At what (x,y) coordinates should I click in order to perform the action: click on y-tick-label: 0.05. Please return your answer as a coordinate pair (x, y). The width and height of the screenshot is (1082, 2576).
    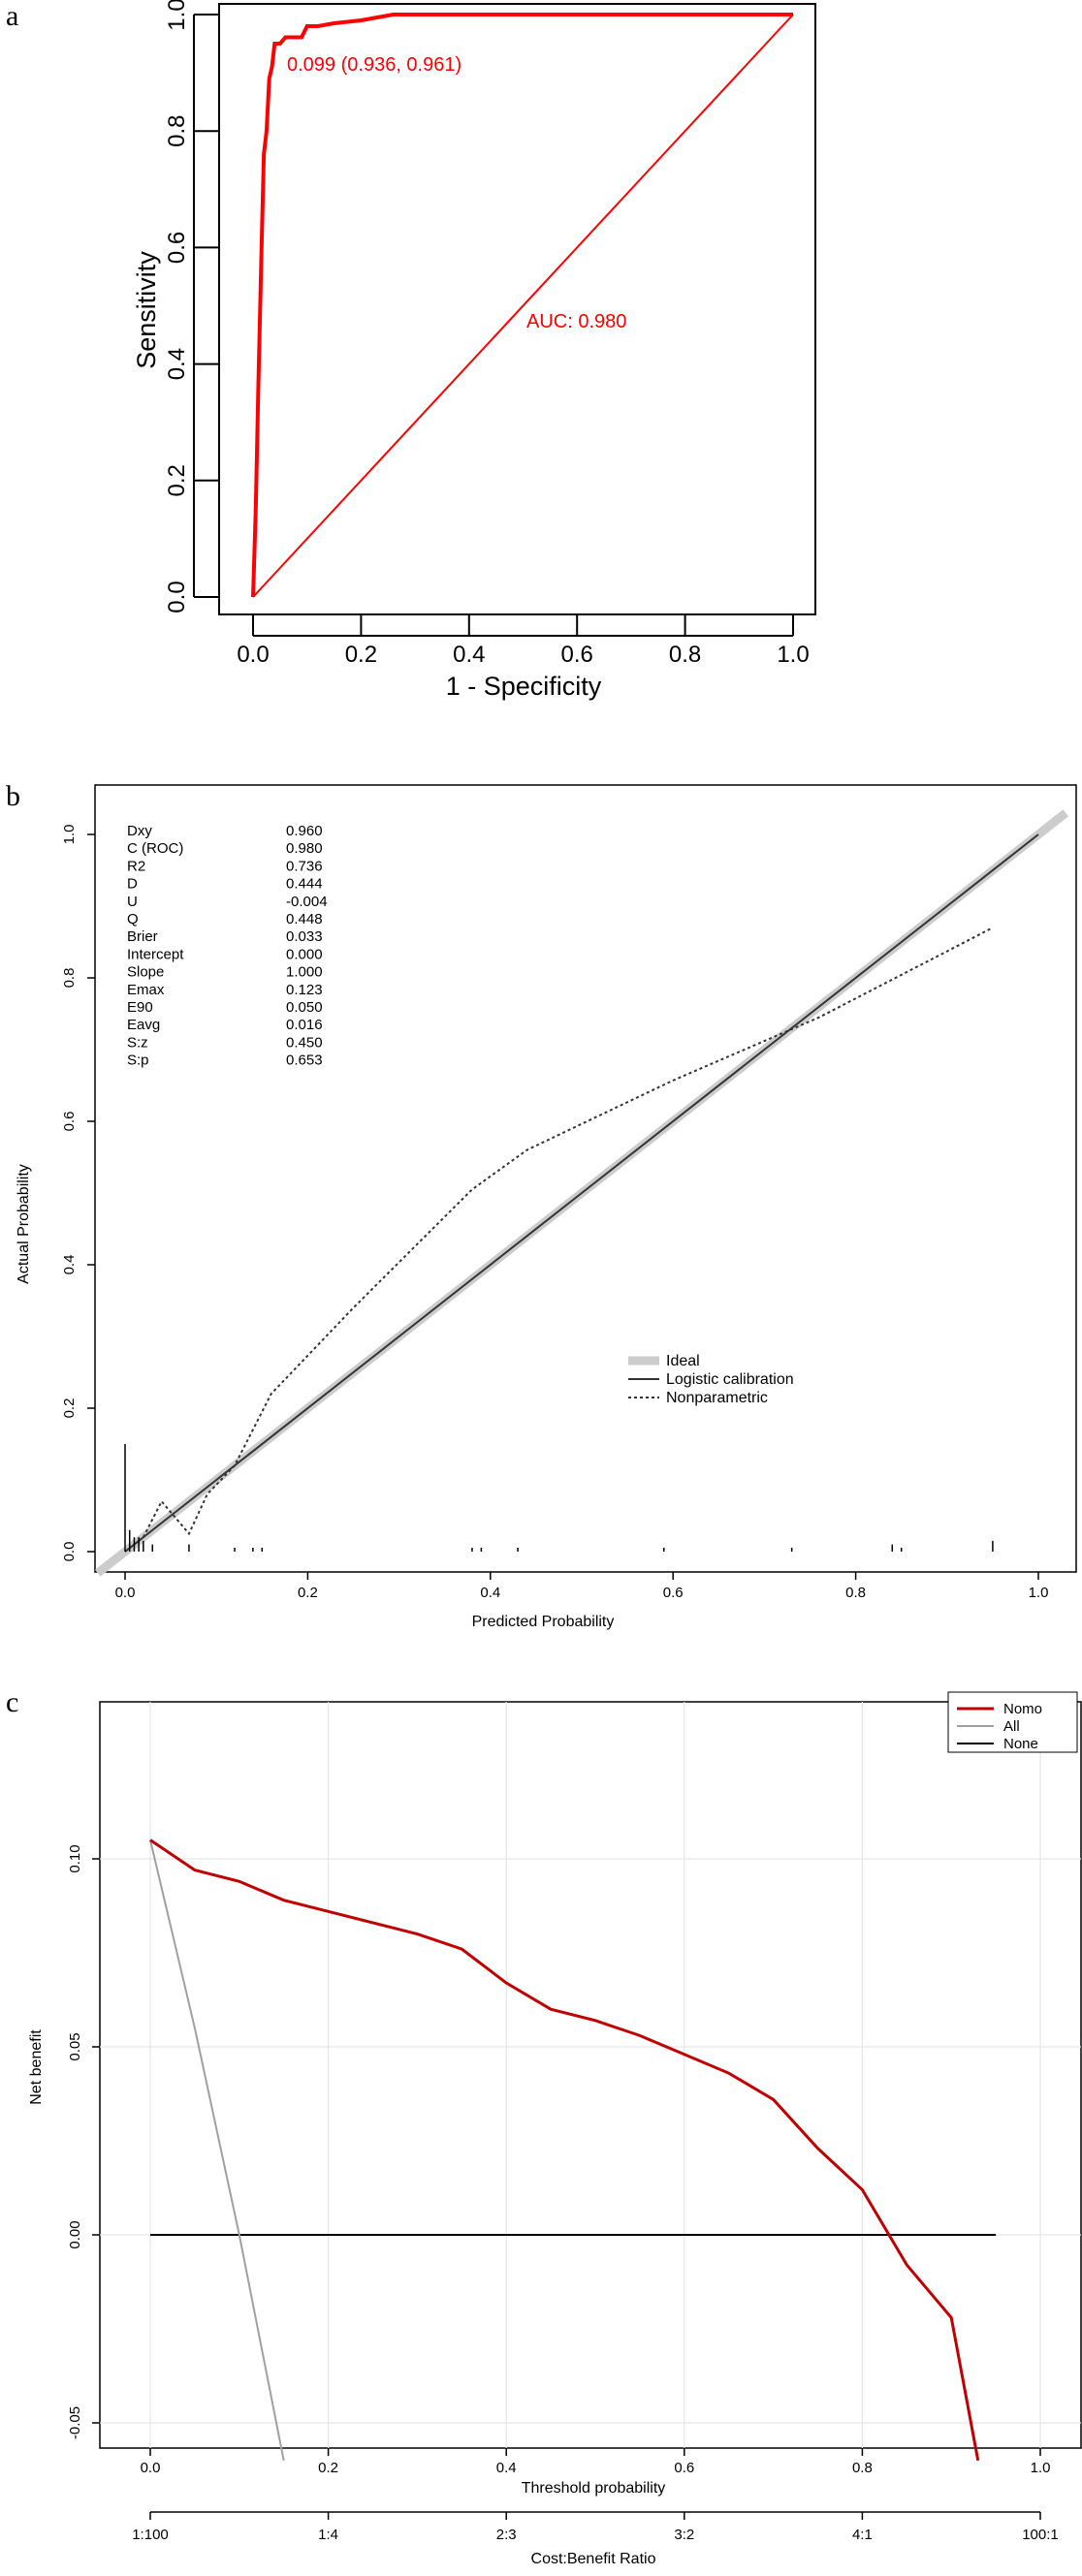
    Looking at the image, I should click on (75, 2046).